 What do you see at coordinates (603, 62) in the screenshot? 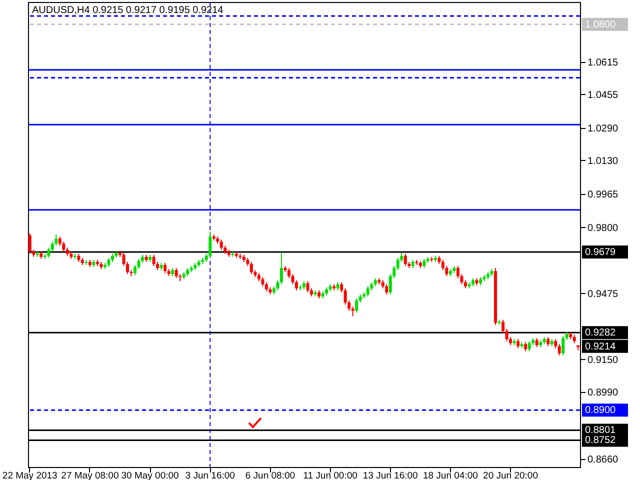
I see `y-tick-label: 1.0615` at bounding box center [603, 62].